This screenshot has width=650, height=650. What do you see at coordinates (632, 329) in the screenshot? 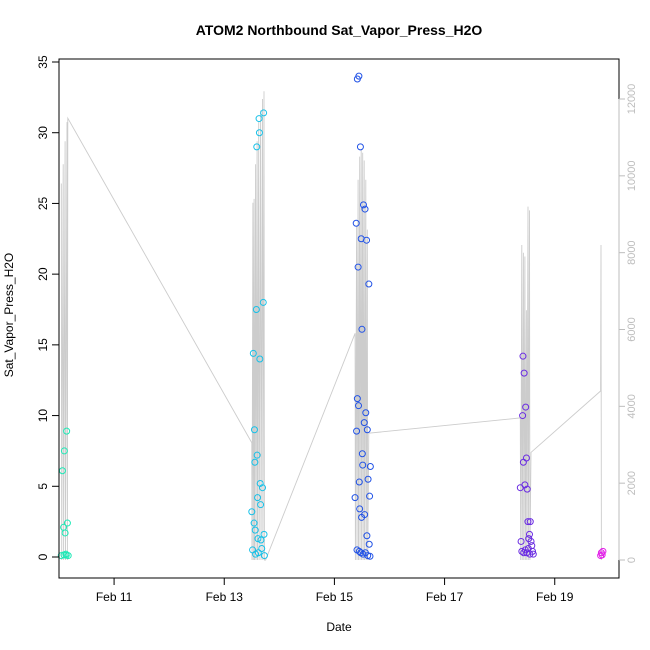
I see `y2-tick-label: 6000` at bounding box center [632, 329].